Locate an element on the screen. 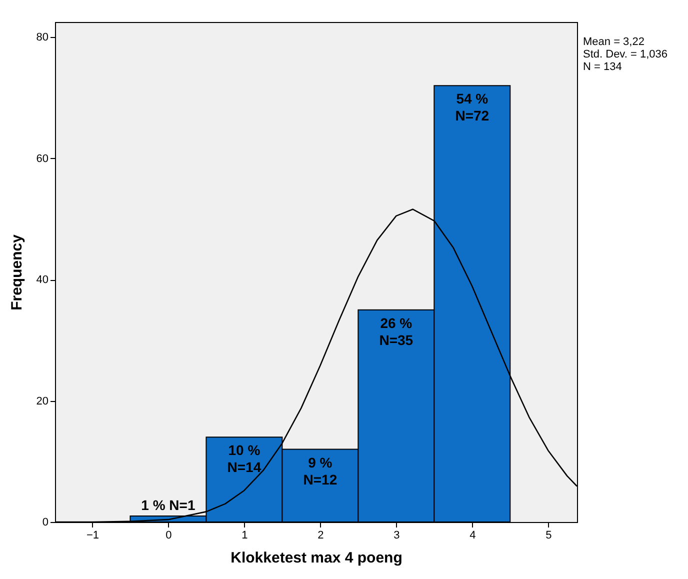 This screenshot has height=579, width=688. x-axis-title: Klokketest max 4 poeng is located at coordinates (316, 558).